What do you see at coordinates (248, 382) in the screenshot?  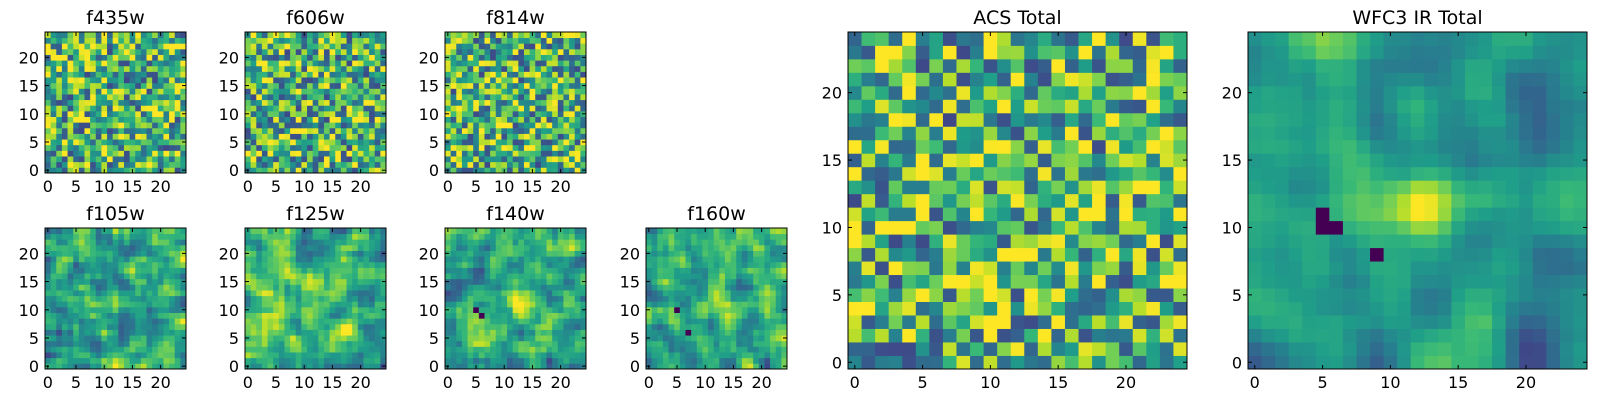 I see `x-tick-label: 0` at bounding box center [248, 382].